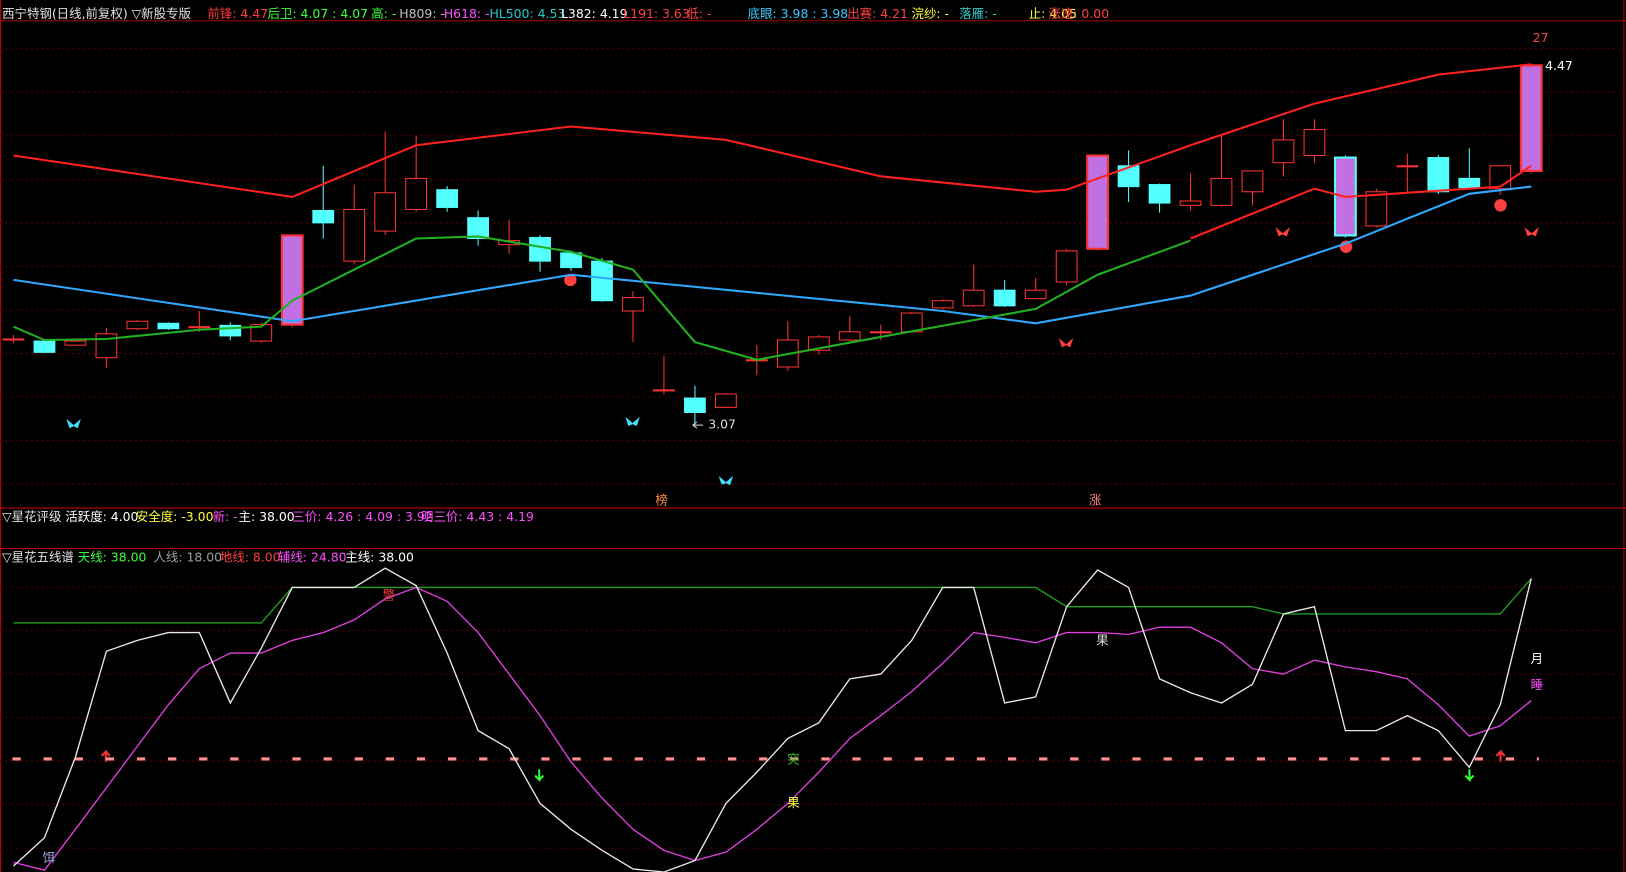 The image size is (1626, 872). Describe the element at coordinates (661, 499) in the screenshot. I see `annotation: 榜` at that location.